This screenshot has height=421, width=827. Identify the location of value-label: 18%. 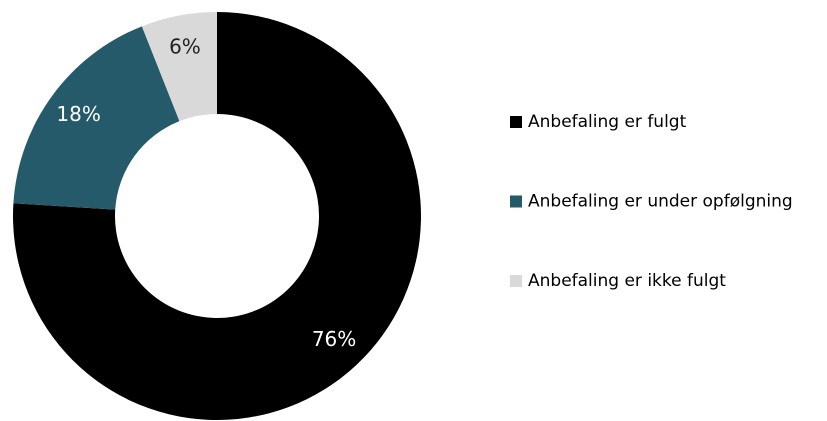
(78, 114).